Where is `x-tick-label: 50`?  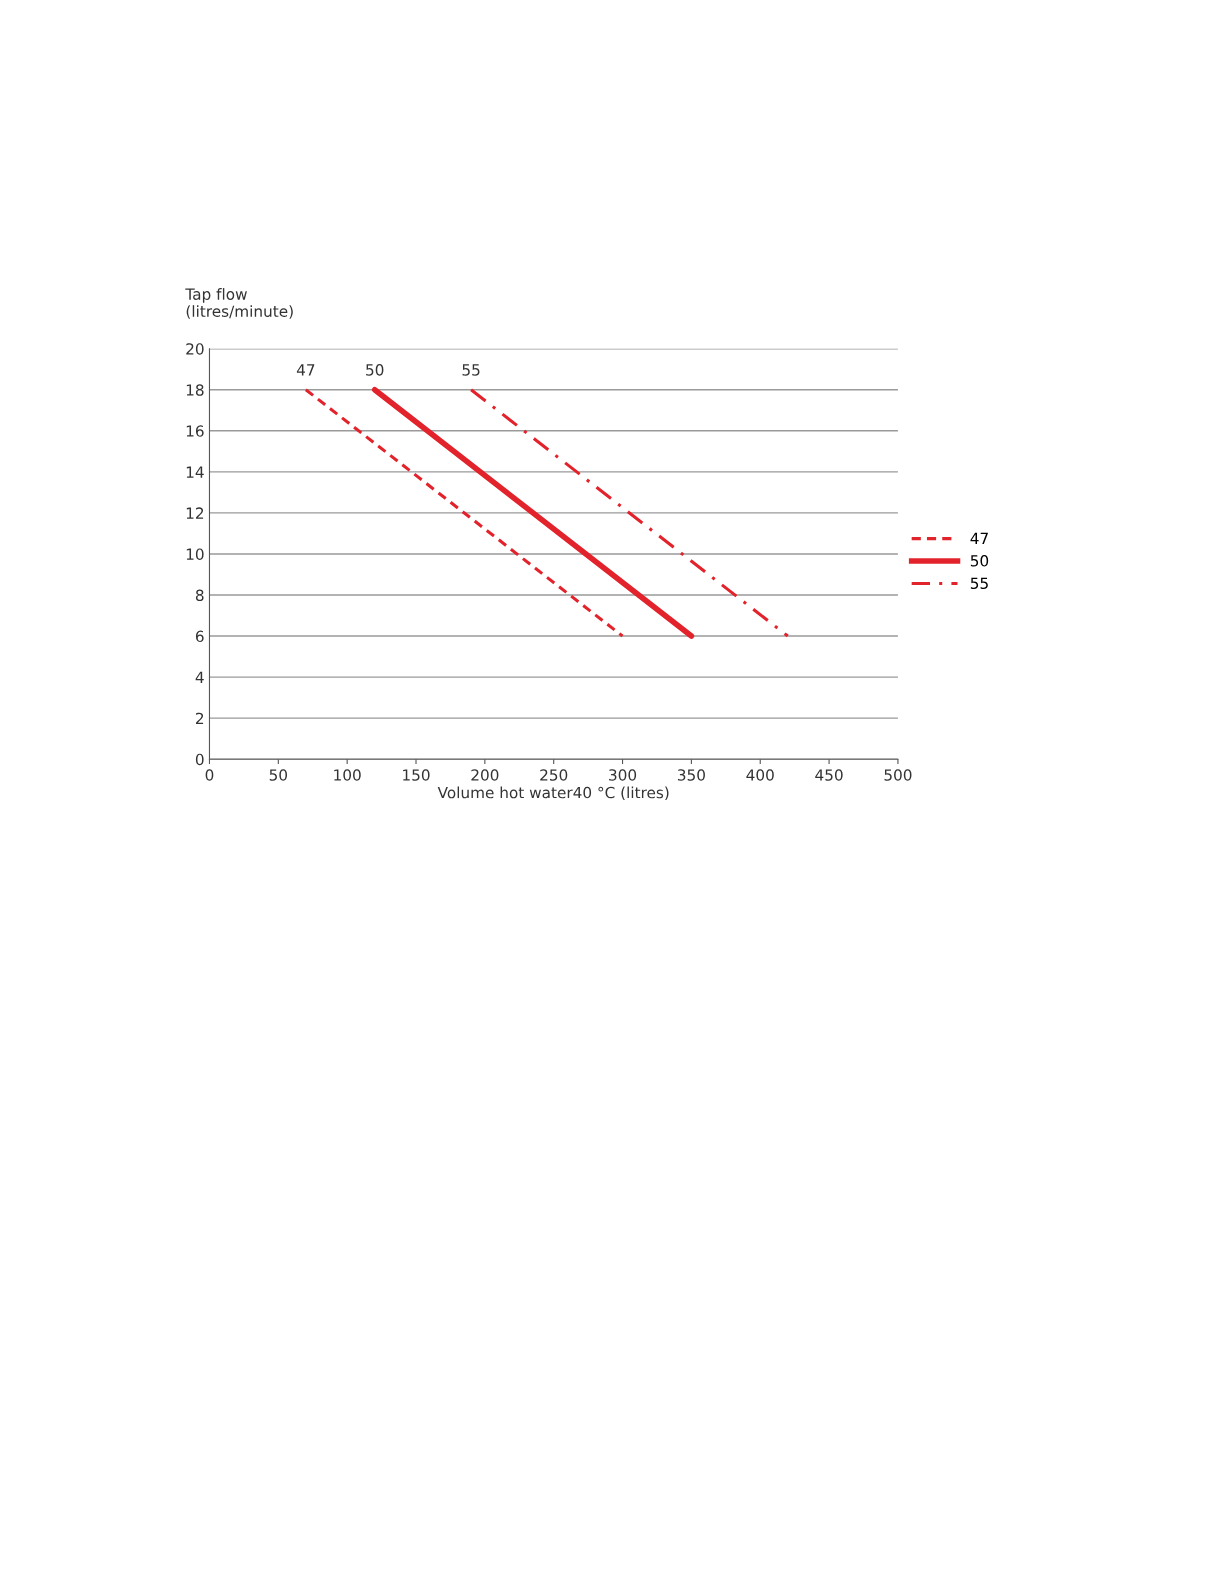 x-tick-label: 50 is located at coordinates (278, 775).